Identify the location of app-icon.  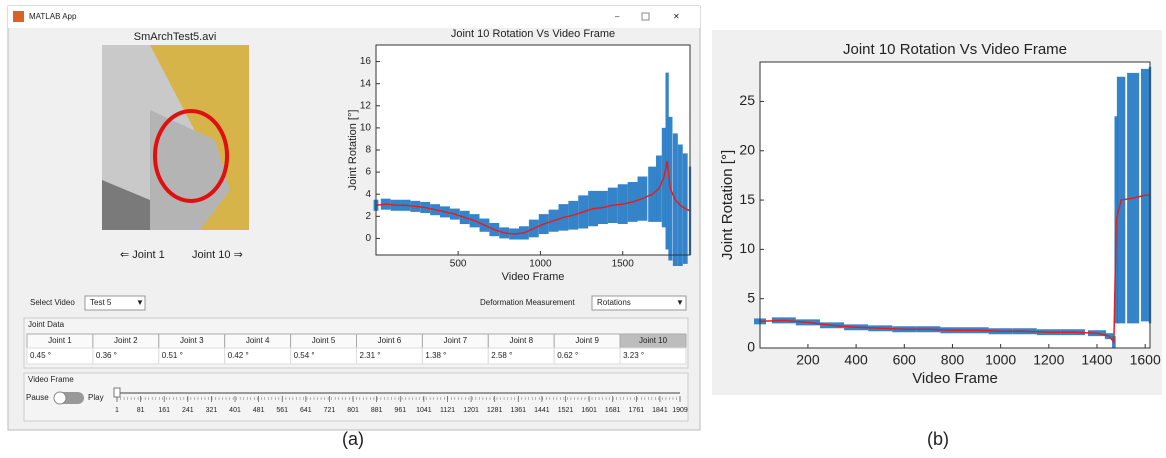
(18, 16).